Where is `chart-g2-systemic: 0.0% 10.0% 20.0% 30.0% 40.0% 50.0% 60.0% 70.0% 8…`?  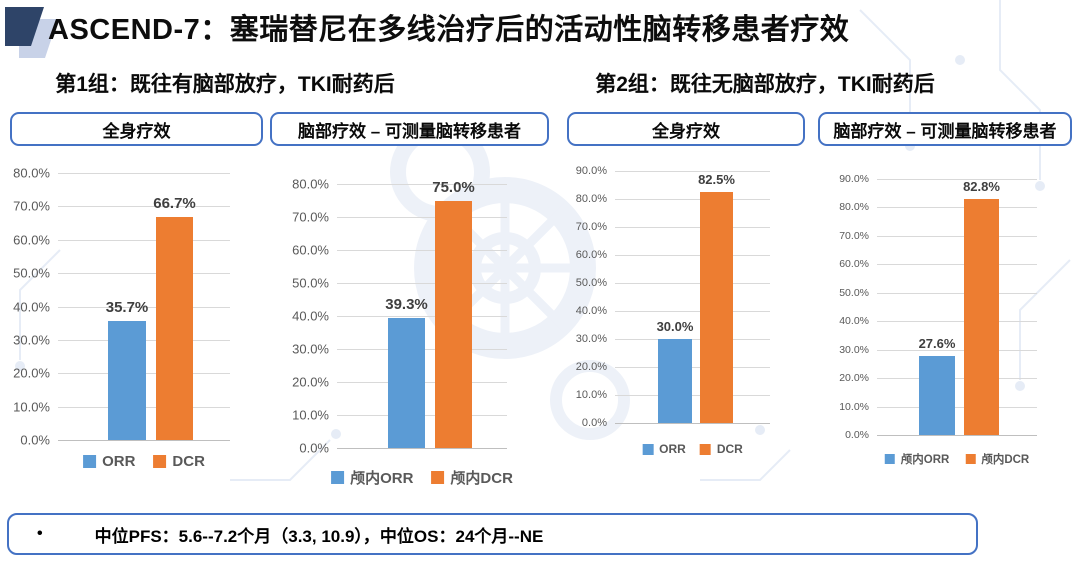
chart-g2-systemic: 0.0% 10.0% 20.0% 30.0% 40.0% 50.0% 60.0% 70.0% 8… is located at coordinates (686, 327).